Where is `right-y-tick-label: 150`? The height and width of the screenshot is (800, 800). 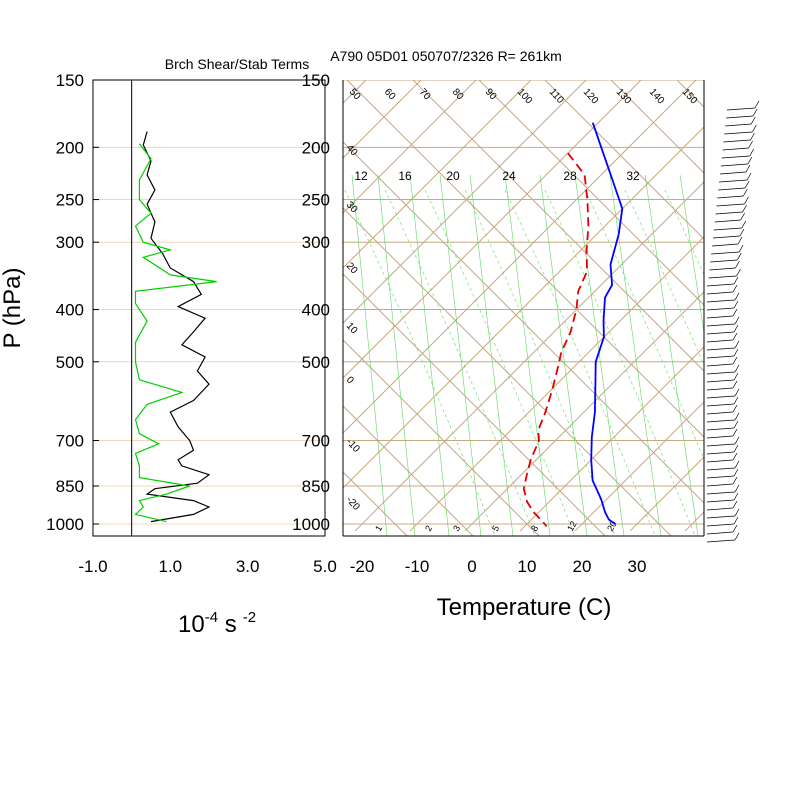 right-y-tick-label: 150 is located at coordinates (316, 80).